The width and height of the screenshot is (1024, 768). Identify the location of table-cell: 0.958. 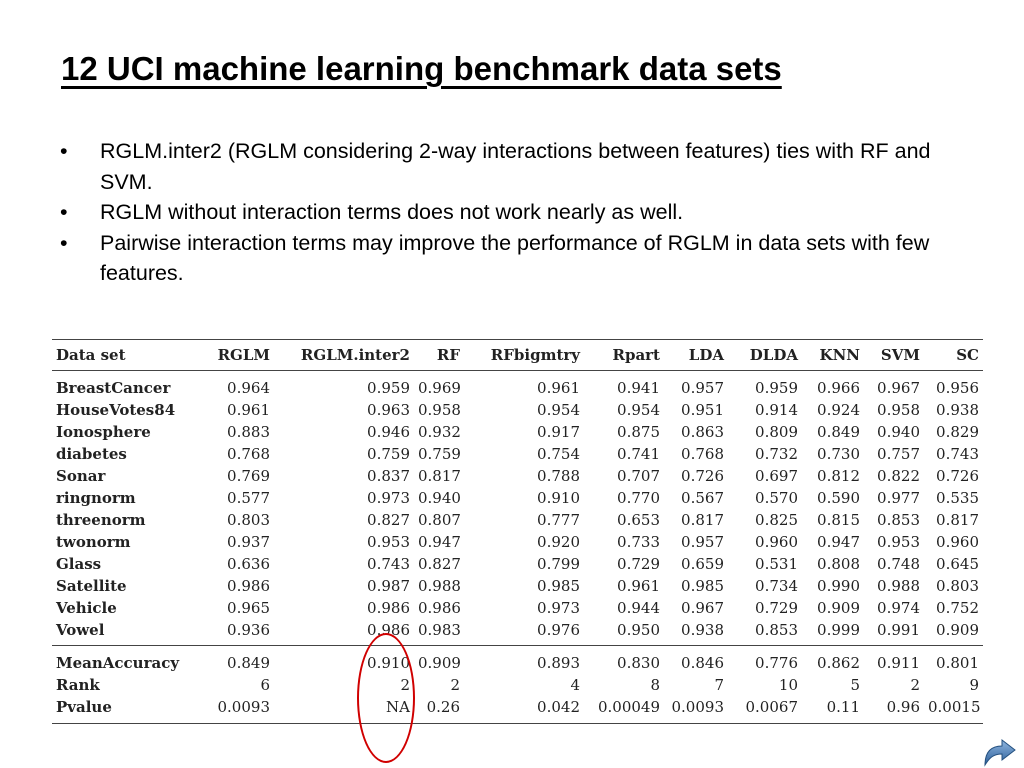
(439, 410).